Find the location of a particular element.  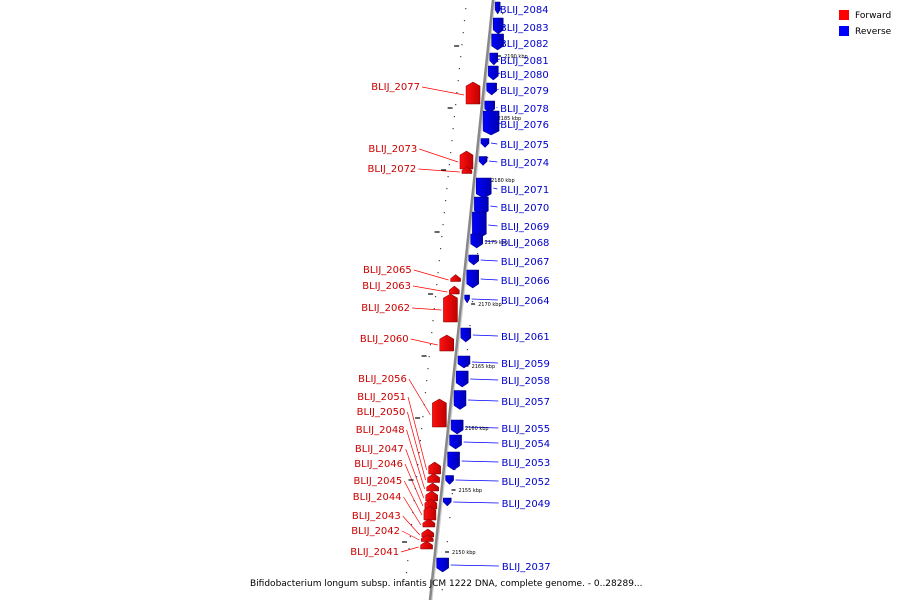

forward-gene-label: BLIJ_2046 is located at coordinates (378, 464).